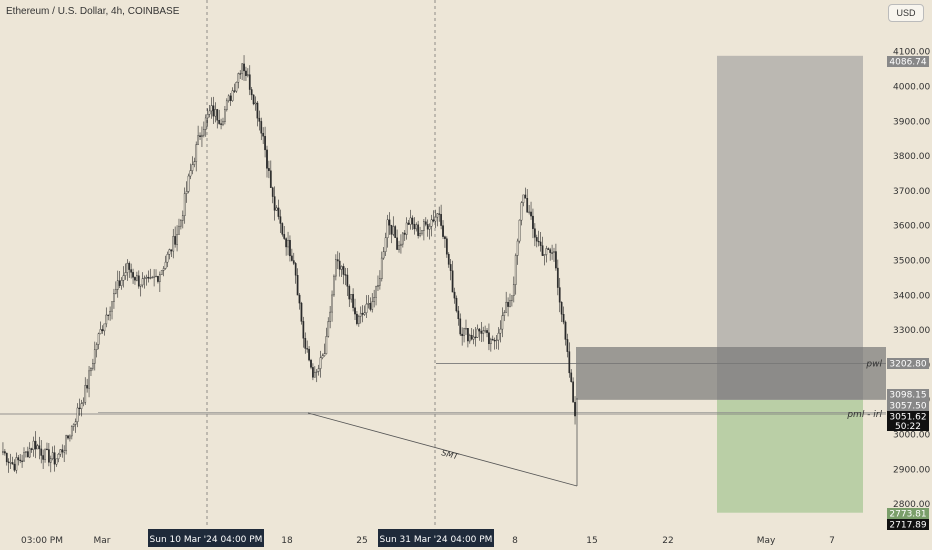  What do you see at coordinates (731, 373) in the screenshot?
I see `fvg-zone` at bounding box center [731, 373].